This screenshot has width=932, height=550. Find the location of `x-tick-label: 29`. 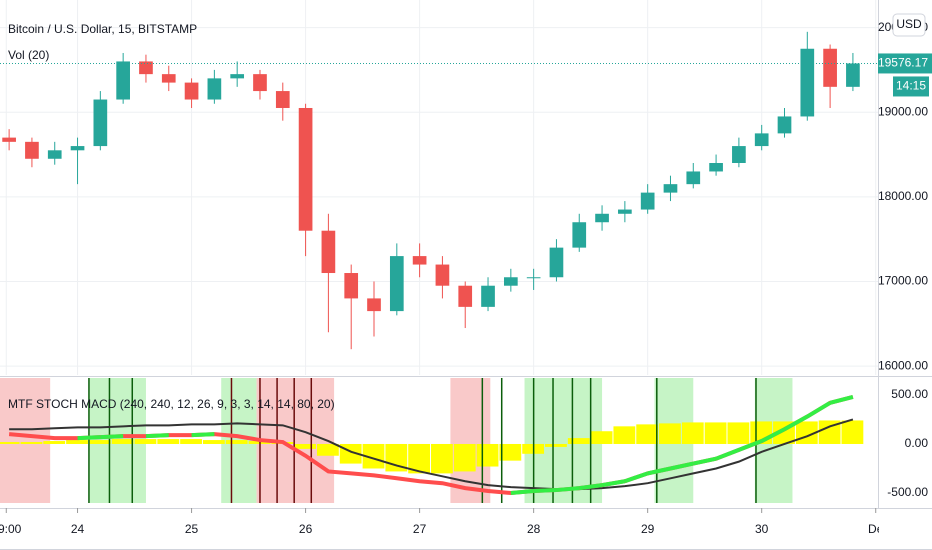

x-tick-label: 29 is located at coordinates (648, 529).